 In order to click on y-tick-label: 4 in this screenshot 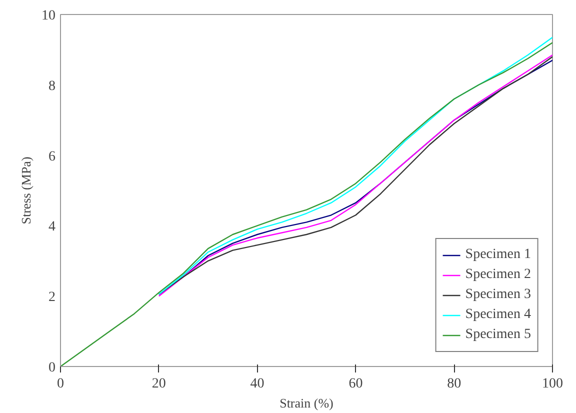, I will do `click(52, 227)`.